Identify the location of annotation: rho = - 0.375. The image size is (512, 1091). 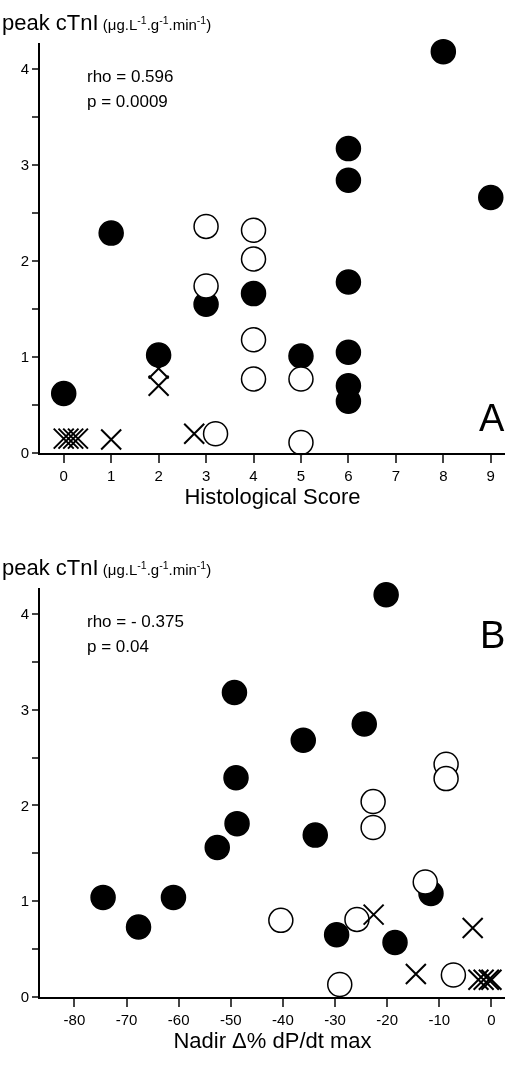
(135, 621).